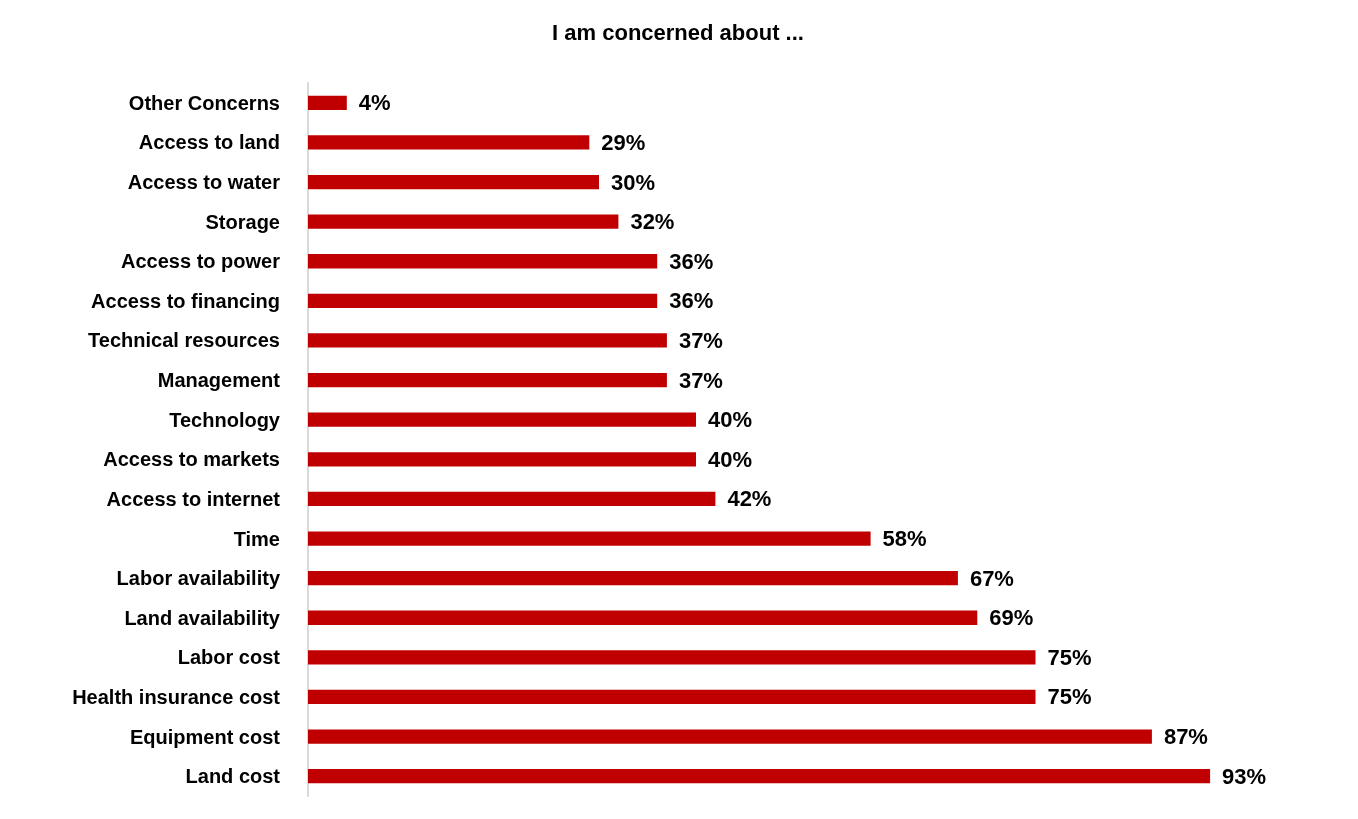 Image resolution: width=1358 pixels, height=819 pixels. What do you see at coordinates (374, 103) in the screenshot?
I see `data-label: 4%` at bounding box center [374, 103].